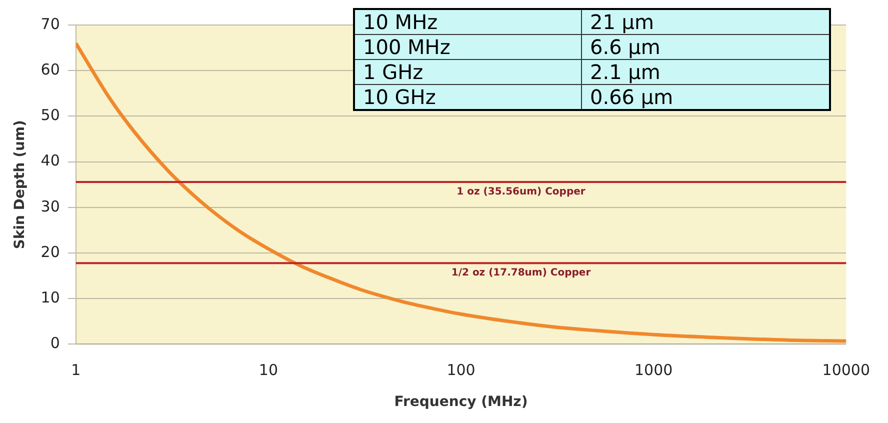 This screenshot has height=423, width=888. Describe the element at coordinates (50, 23) in the screenshot. I see `y-tick-label: 70` at that location.